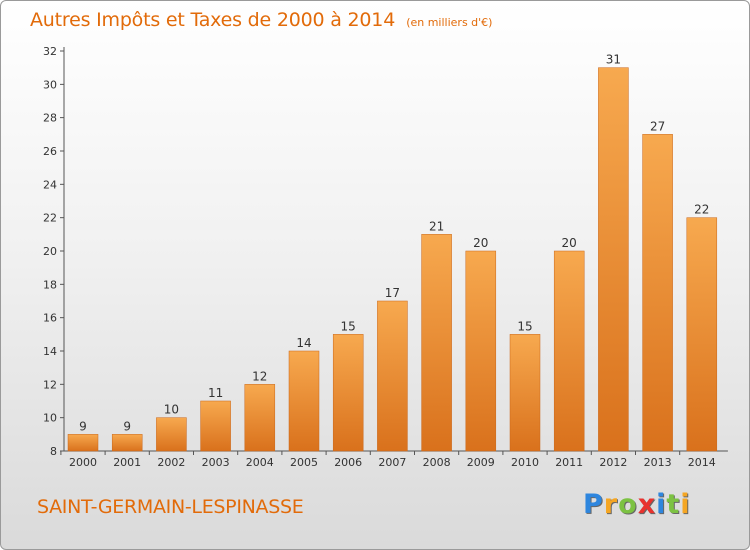 The width and height of the screenshot is (750, 550). Describe the element at coordinates (259, 376) in the screenshot. I see `data-label: 12` at that location.